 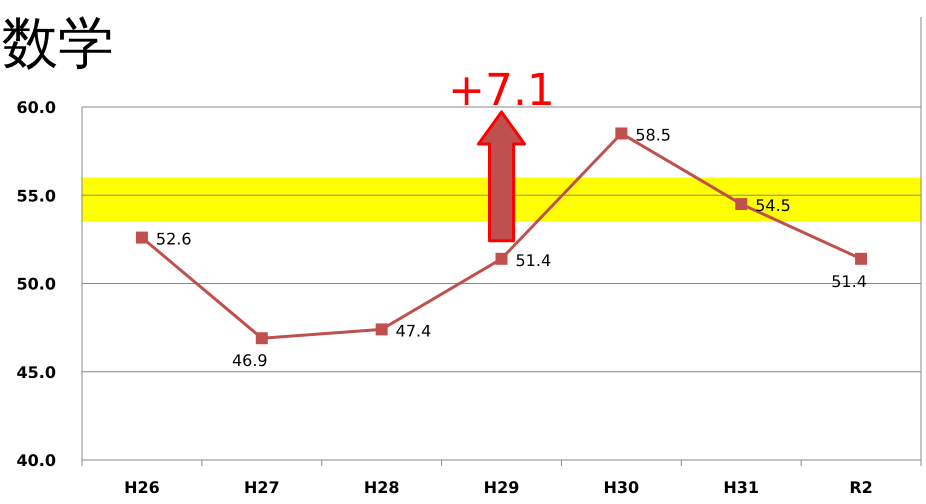 What do you see at coordinates (861, 487) in the screenshot?
I see `x-tick-label: R2` at bounding box center [861, 487].